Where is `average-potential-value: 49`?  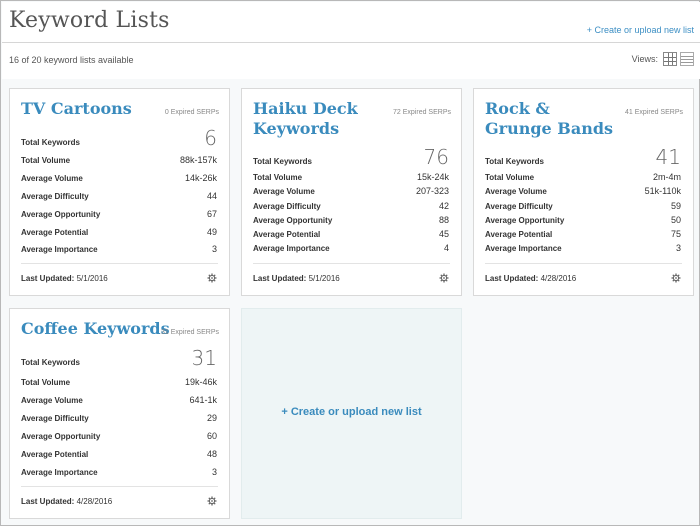 average-potential-value: 49 is located at coordinates (211, 232).